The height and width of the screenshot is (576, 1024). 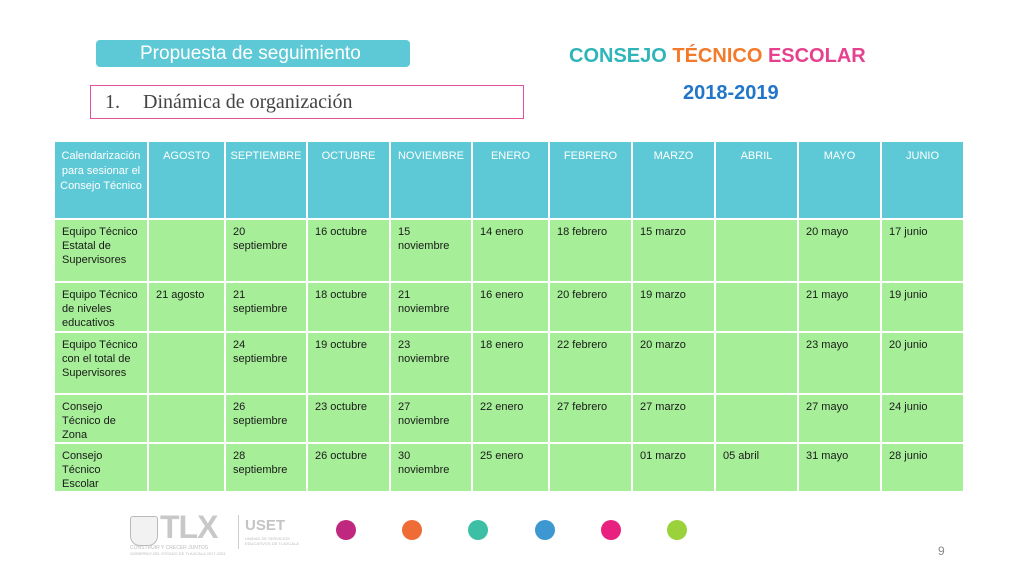 I want to click on date-cell: 27 noviembre, so click(x=431, y=418).